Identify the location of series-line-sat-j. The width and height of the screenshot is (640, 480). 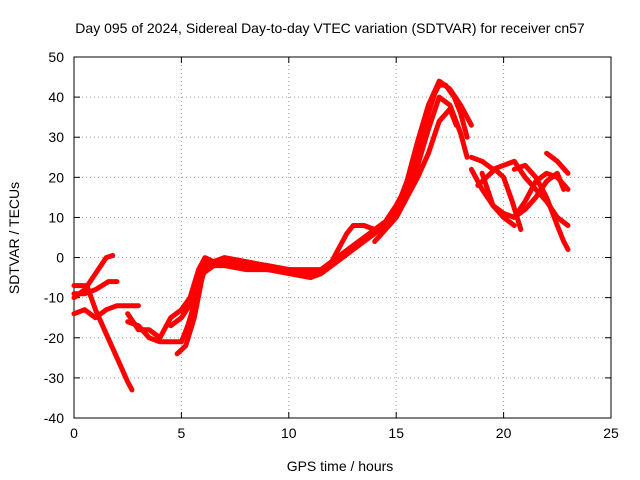
(415, 175).